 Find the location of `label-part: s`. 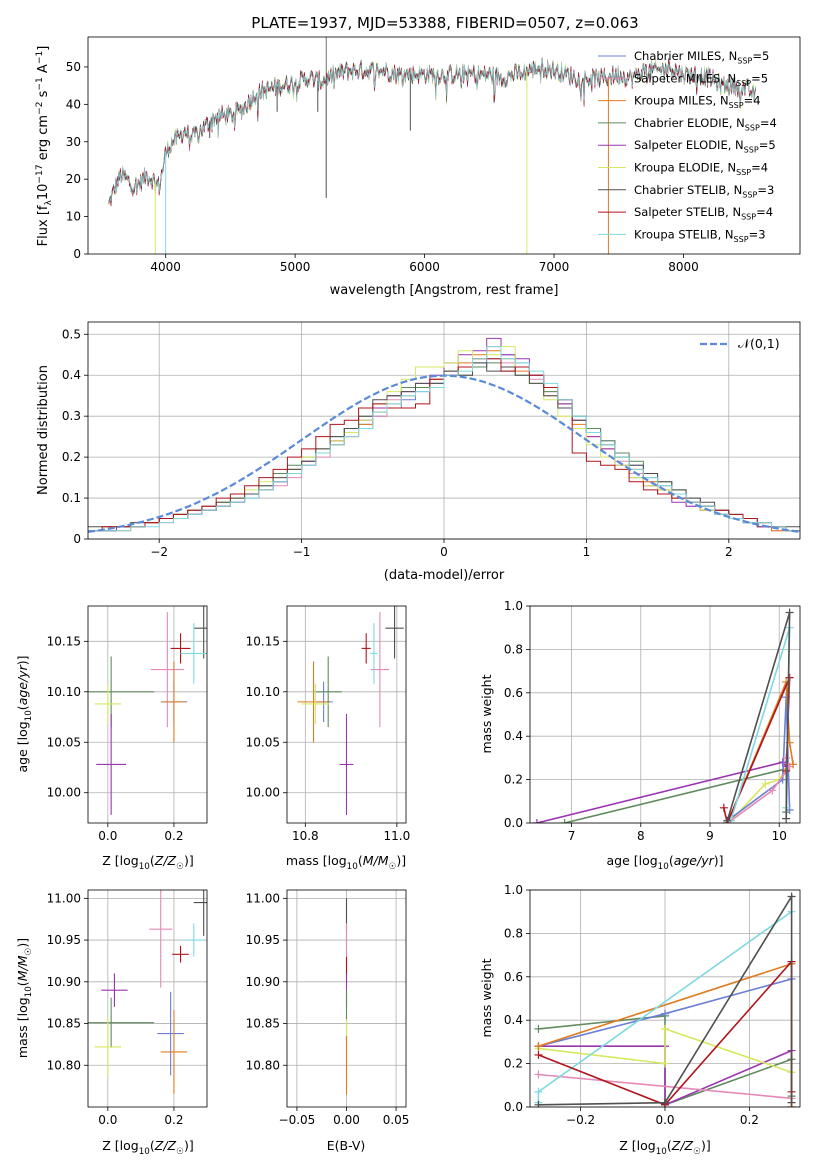

label-part: s is located at coordinates (43, 95).